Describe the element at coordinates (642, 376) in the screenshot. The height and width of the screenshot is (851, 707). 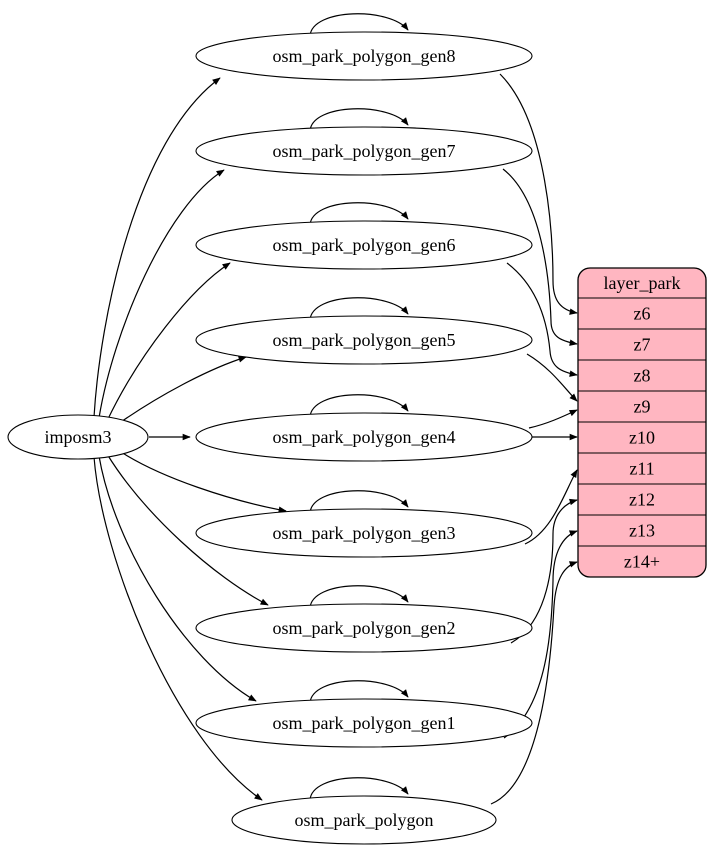
I see `layer-table-row-label: z8` at that location.